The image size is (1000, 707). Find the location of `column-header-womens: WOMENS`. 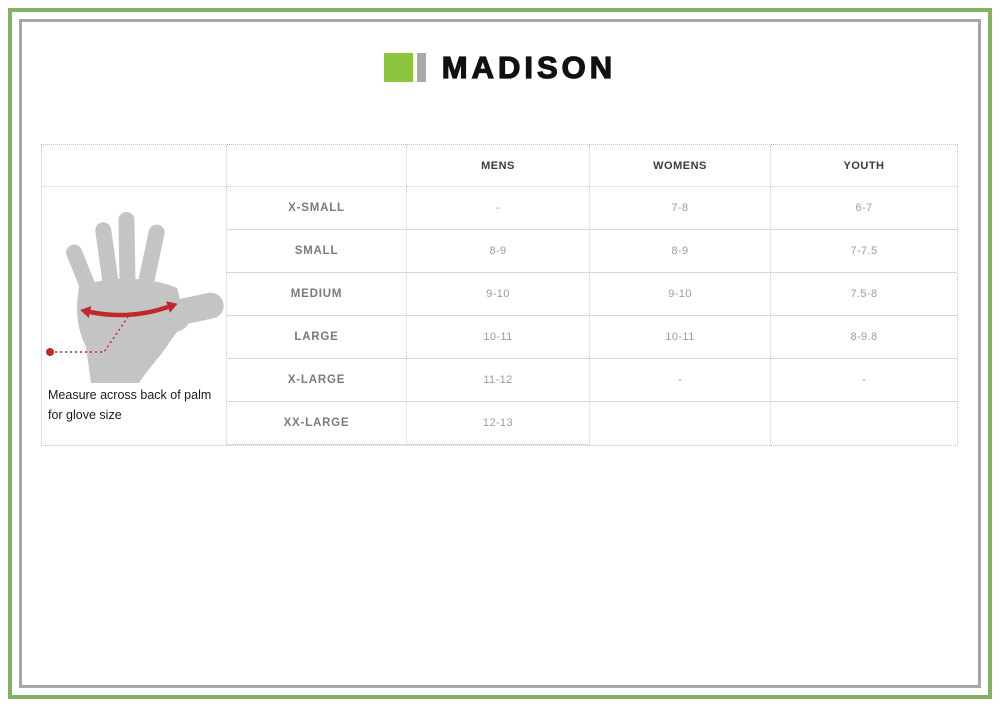

column-header-womens: WOMENS is located at coordinates (680, 166).